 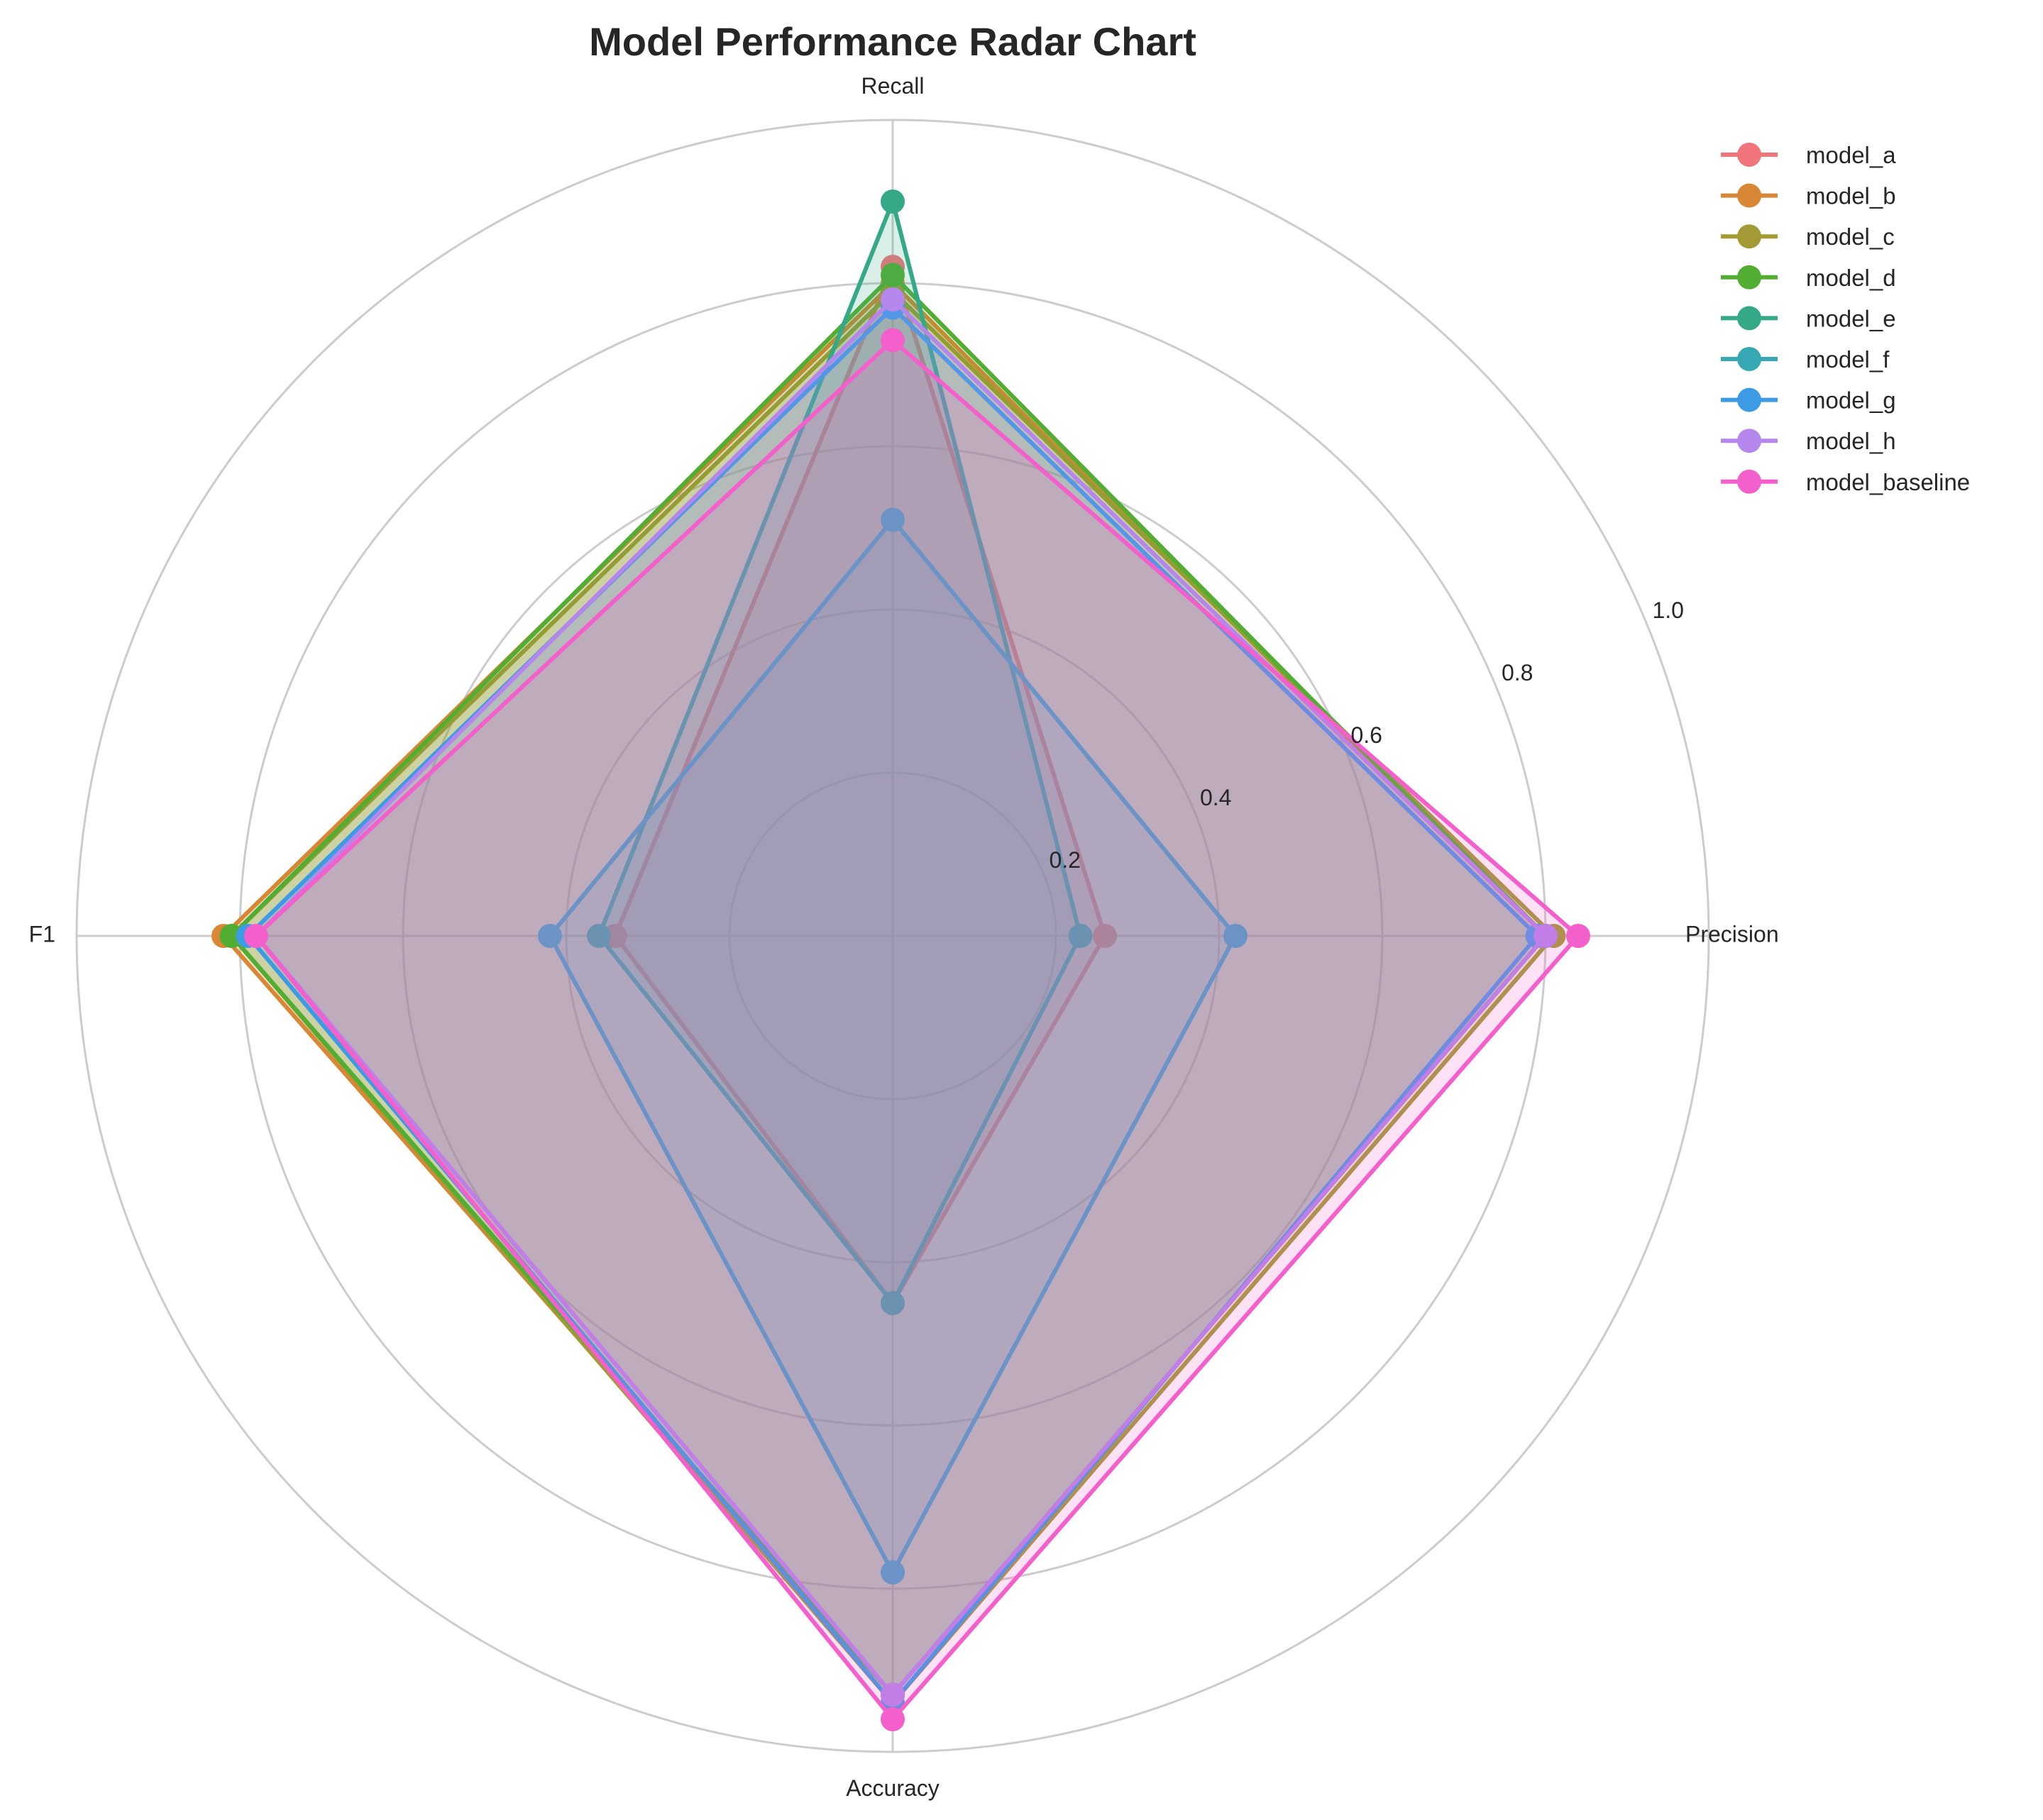 I want to click on chart-title: Model Performance Radar Chart, so click(x=892, y=41).